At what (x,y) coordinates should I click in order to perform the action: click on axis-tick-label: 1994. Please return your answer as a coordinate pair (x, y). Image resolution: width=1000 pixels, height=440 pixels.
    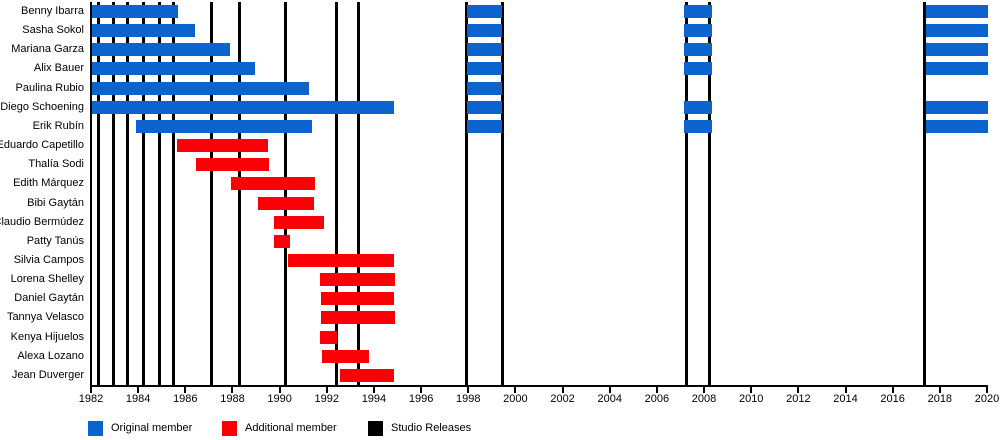
    Looking at the image, I should click on (374, 399).